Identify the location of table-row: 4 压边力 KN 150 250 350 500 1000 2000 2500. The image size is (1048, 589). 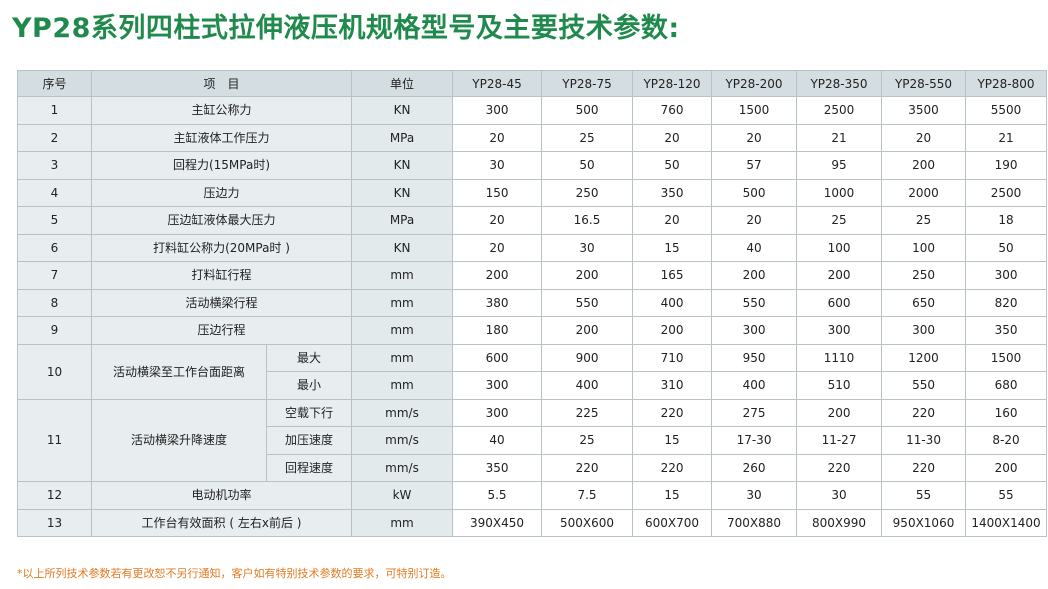
(532, 192).